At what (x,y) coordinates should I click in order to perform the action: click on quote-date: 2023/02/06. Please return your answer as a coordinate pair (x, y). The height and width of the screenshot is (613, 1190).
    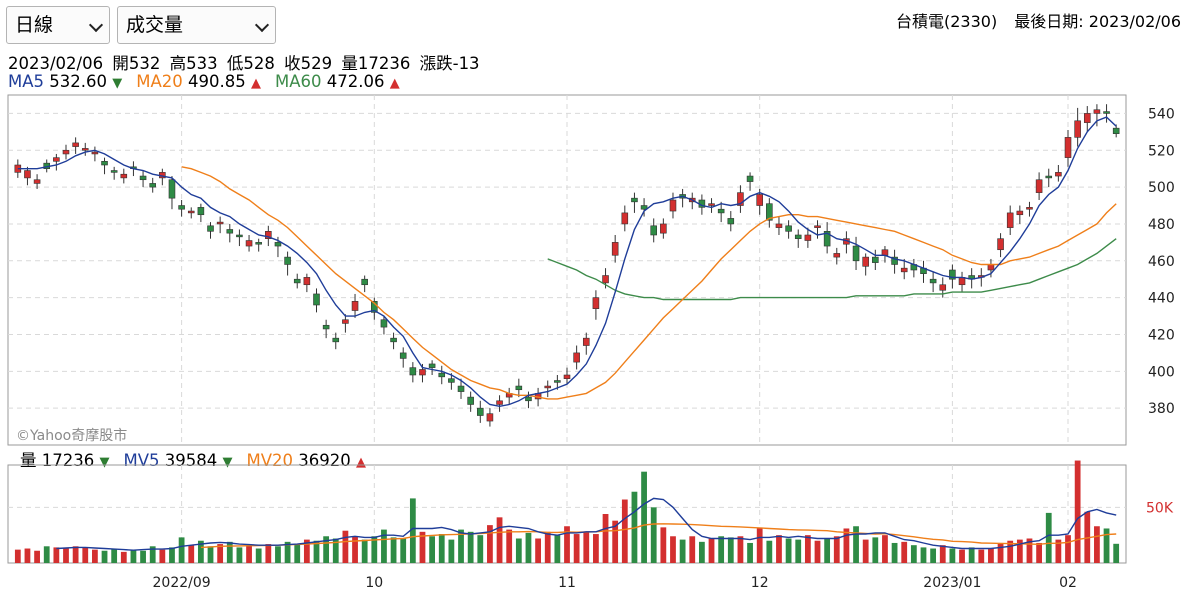
    Looking at the image, I should click on (56, 63).